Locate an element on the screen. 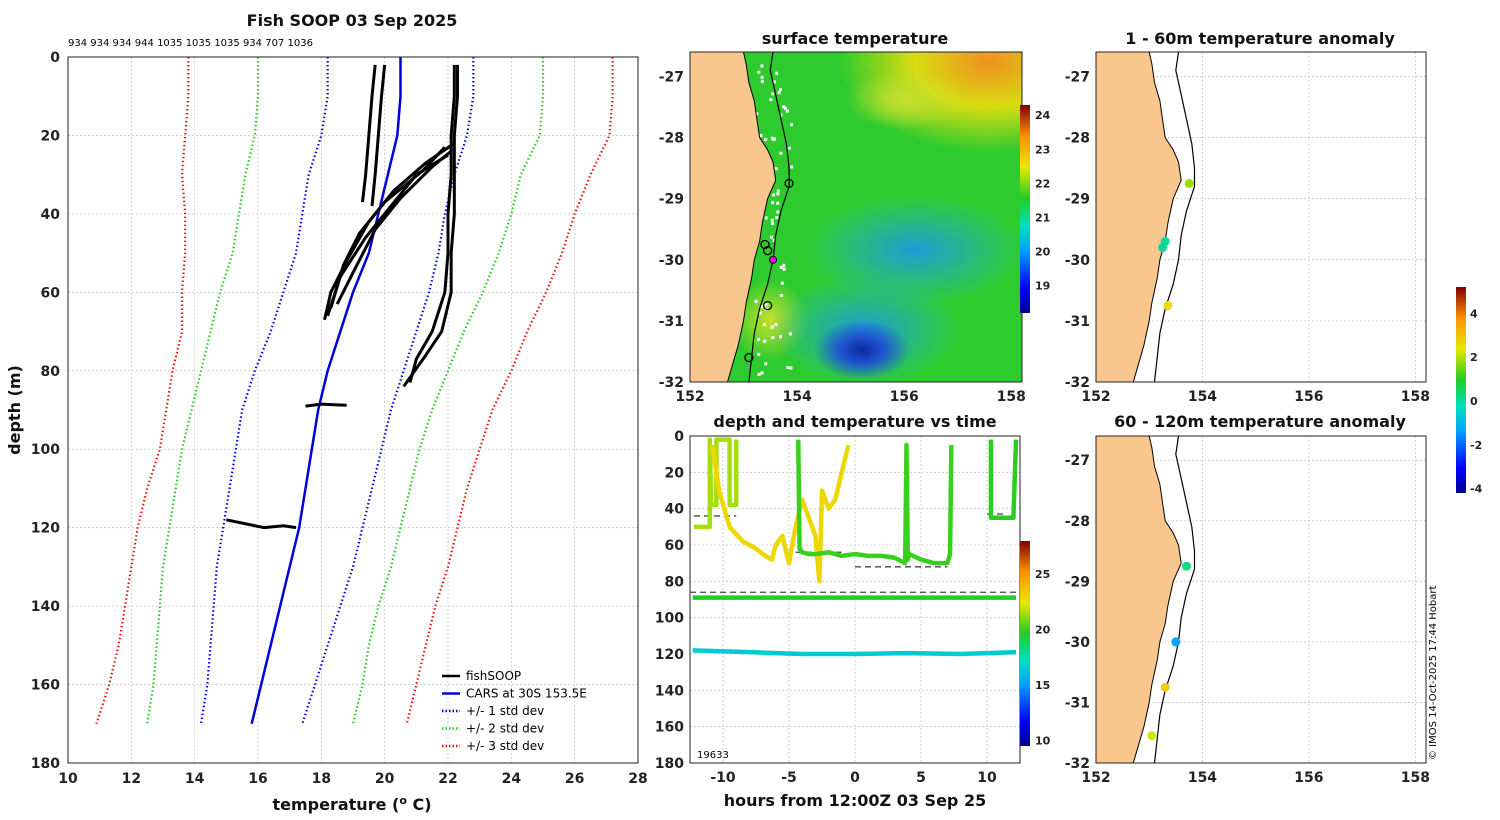  anomaly-1-60-ticks: 152 154 156 158 -27 -28 -29 -30 -31 -32 is located at coordinates (1247, 237).